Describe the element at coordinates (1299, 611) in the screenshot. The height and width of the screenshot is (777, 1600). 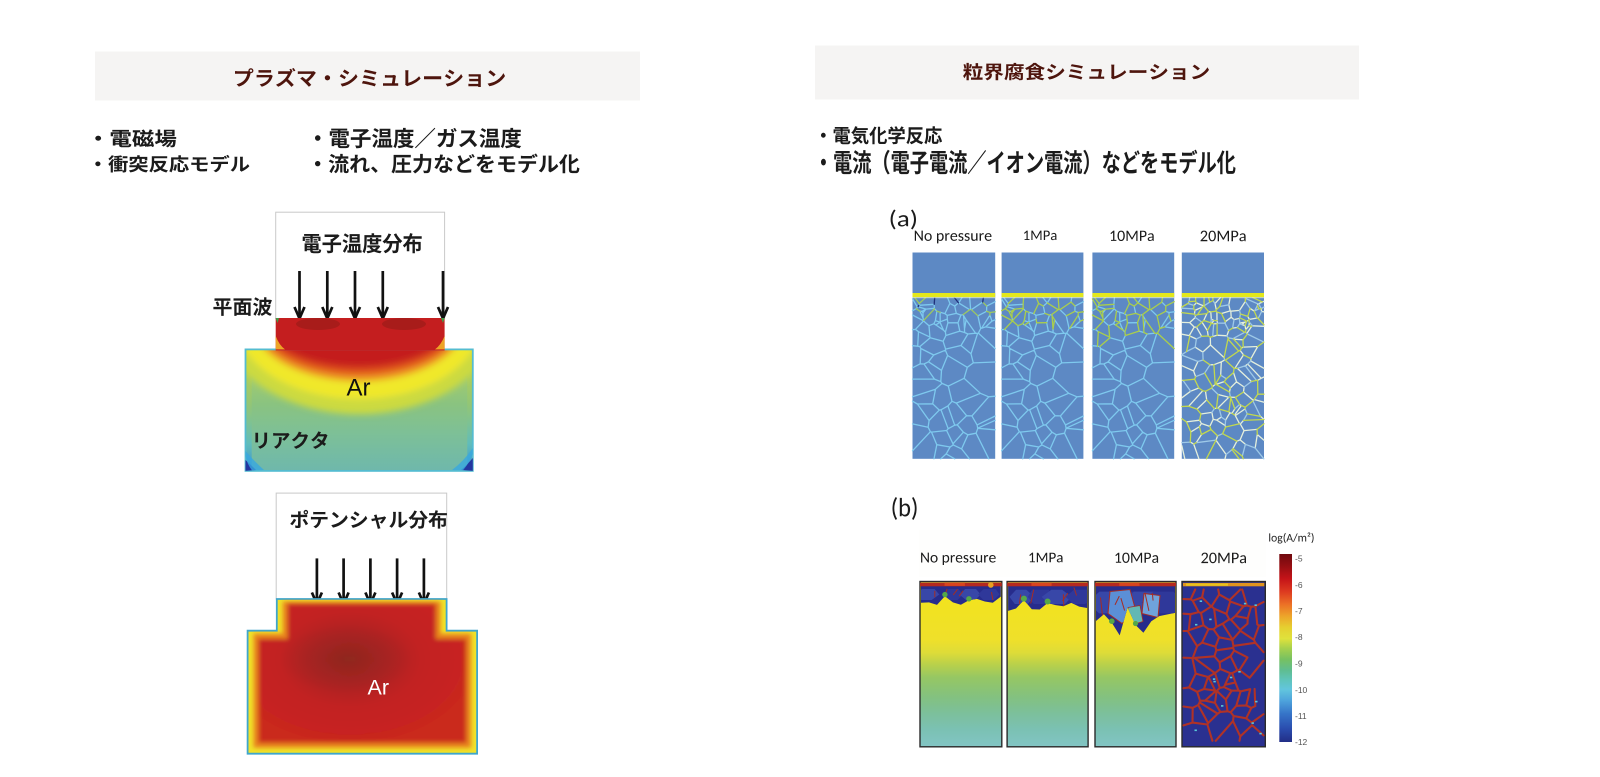
I see `svg-text: -7` at that location.